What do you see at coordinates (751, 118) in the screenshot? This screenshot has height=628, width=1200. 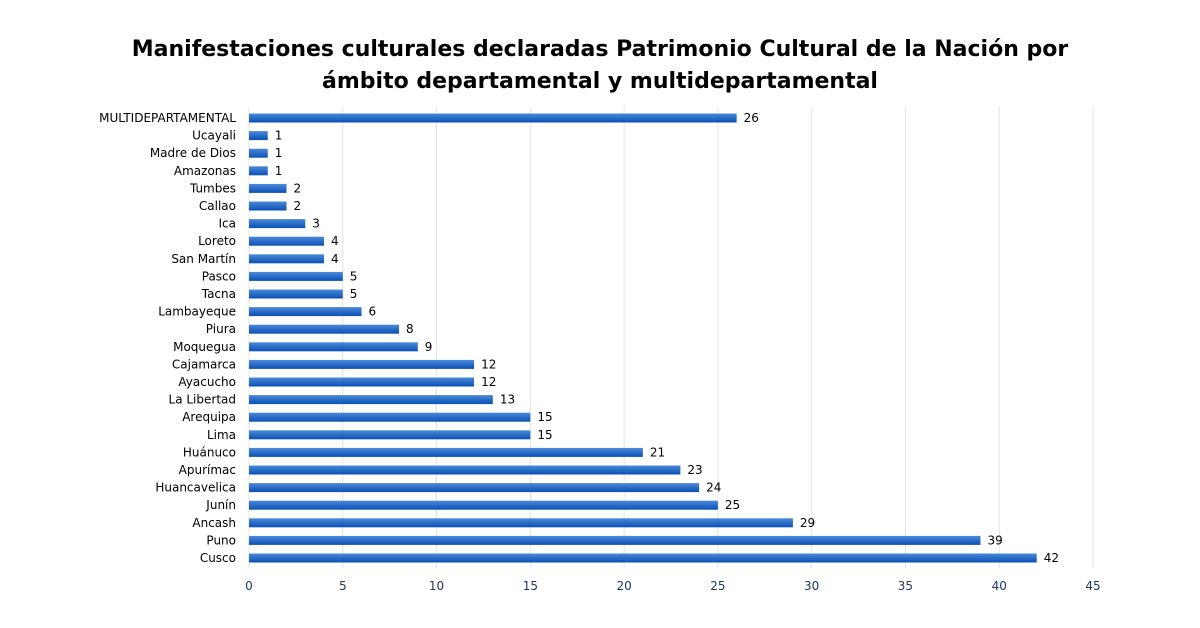 I see `data-label: 26` at bounding box center [751, 118].